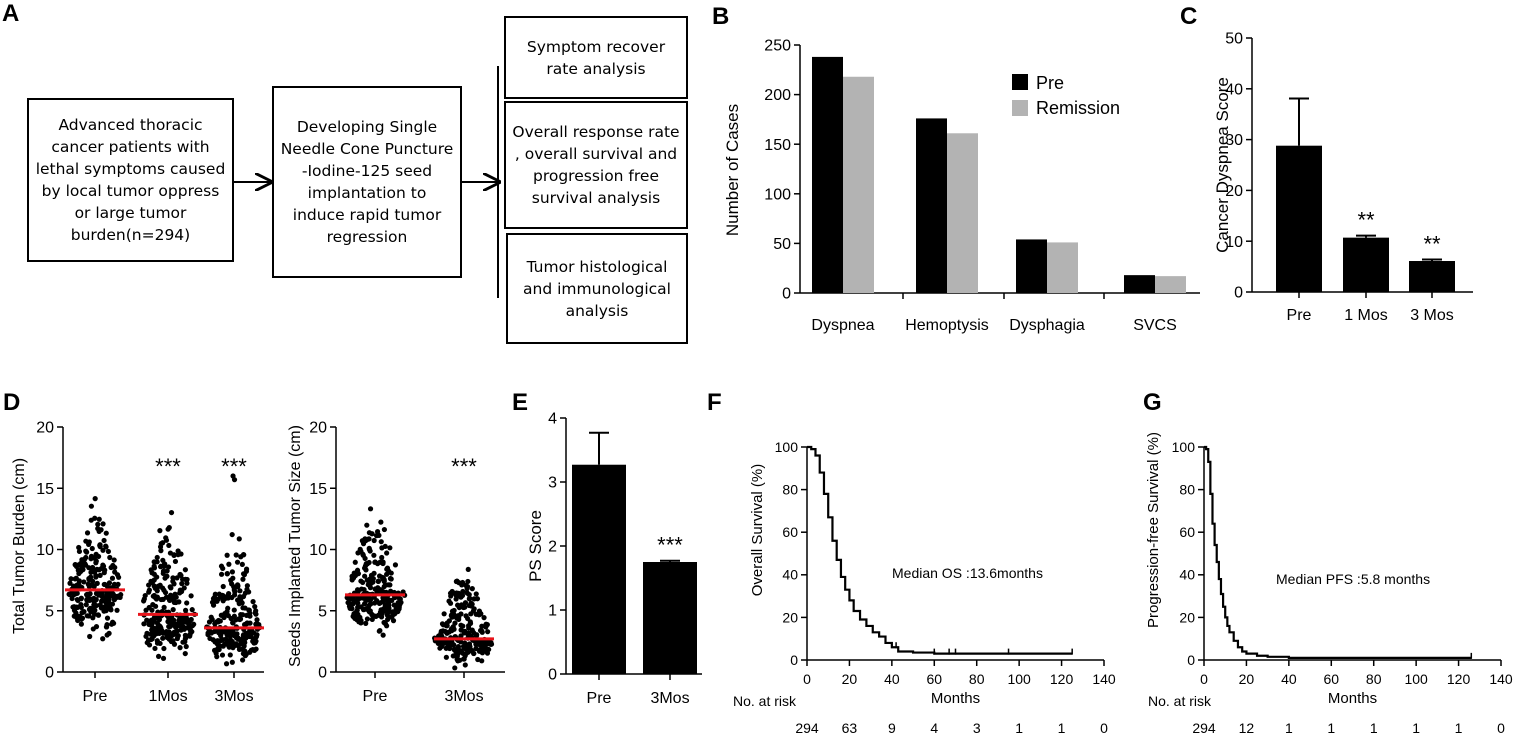 The image size is (1515, 737). Describe the element at coordinates (1238, 293) in the screenshot. I see `chart-c-y-tick-label: 0` at that location.